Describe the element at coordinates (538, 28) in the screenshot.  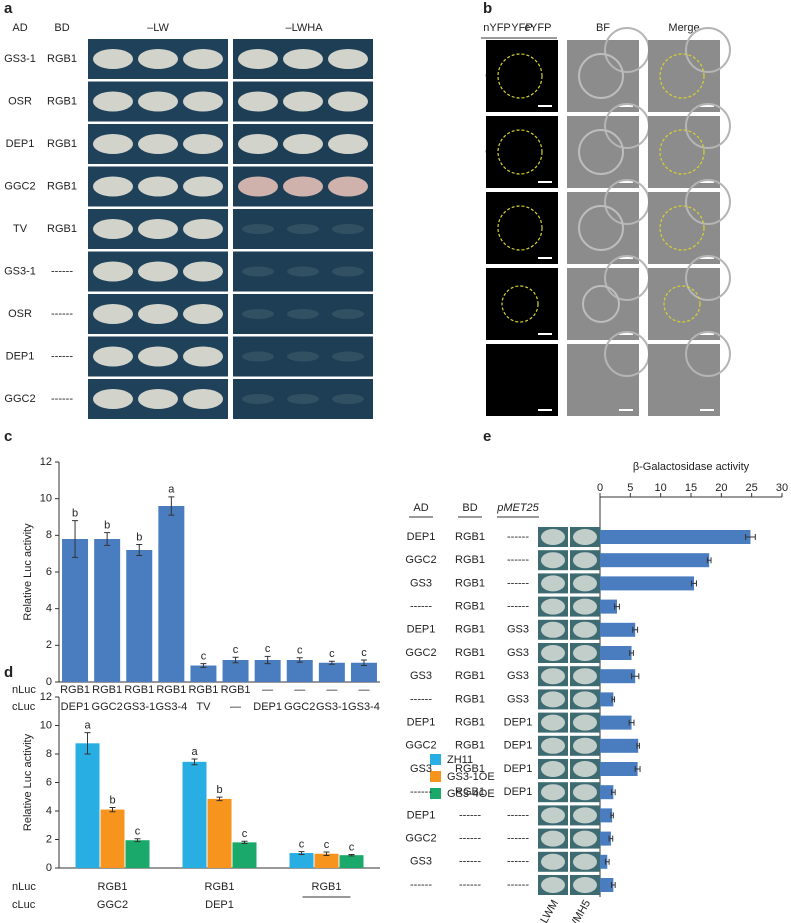
I see `column-header: cYFP` at that location.